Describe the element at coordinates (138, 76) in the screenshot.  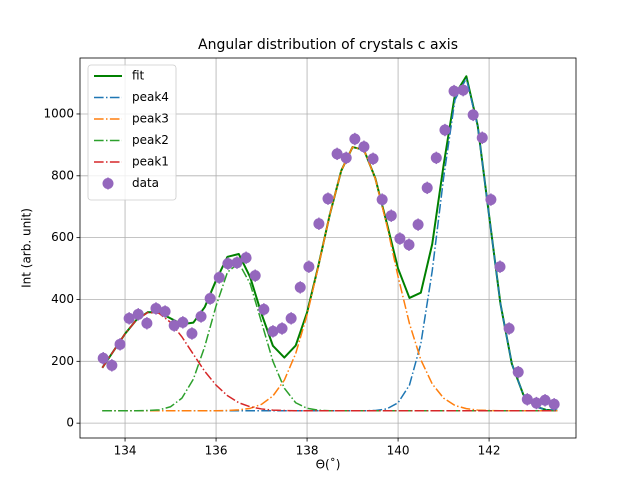
I see `legend-label: fit` at that location.